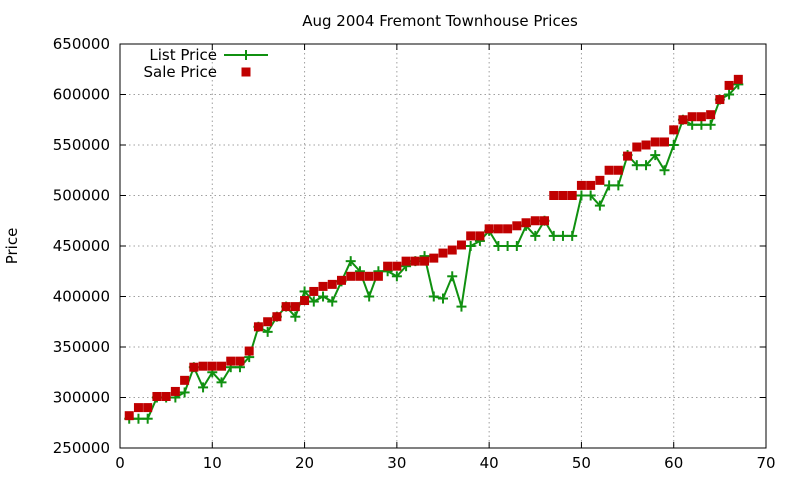  I want to click on legend-marker-list-price, so click(246, 55).